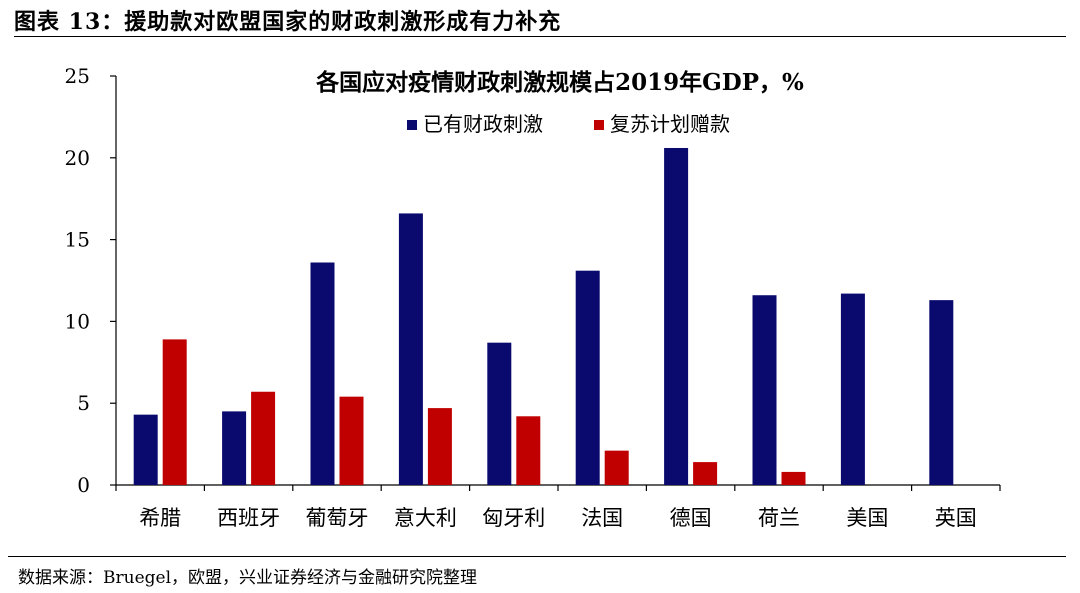  What do you see at coordinates (83, 485) in the screenshot?
I see `y-tick-label: 0` at bounding box center [83, 485].